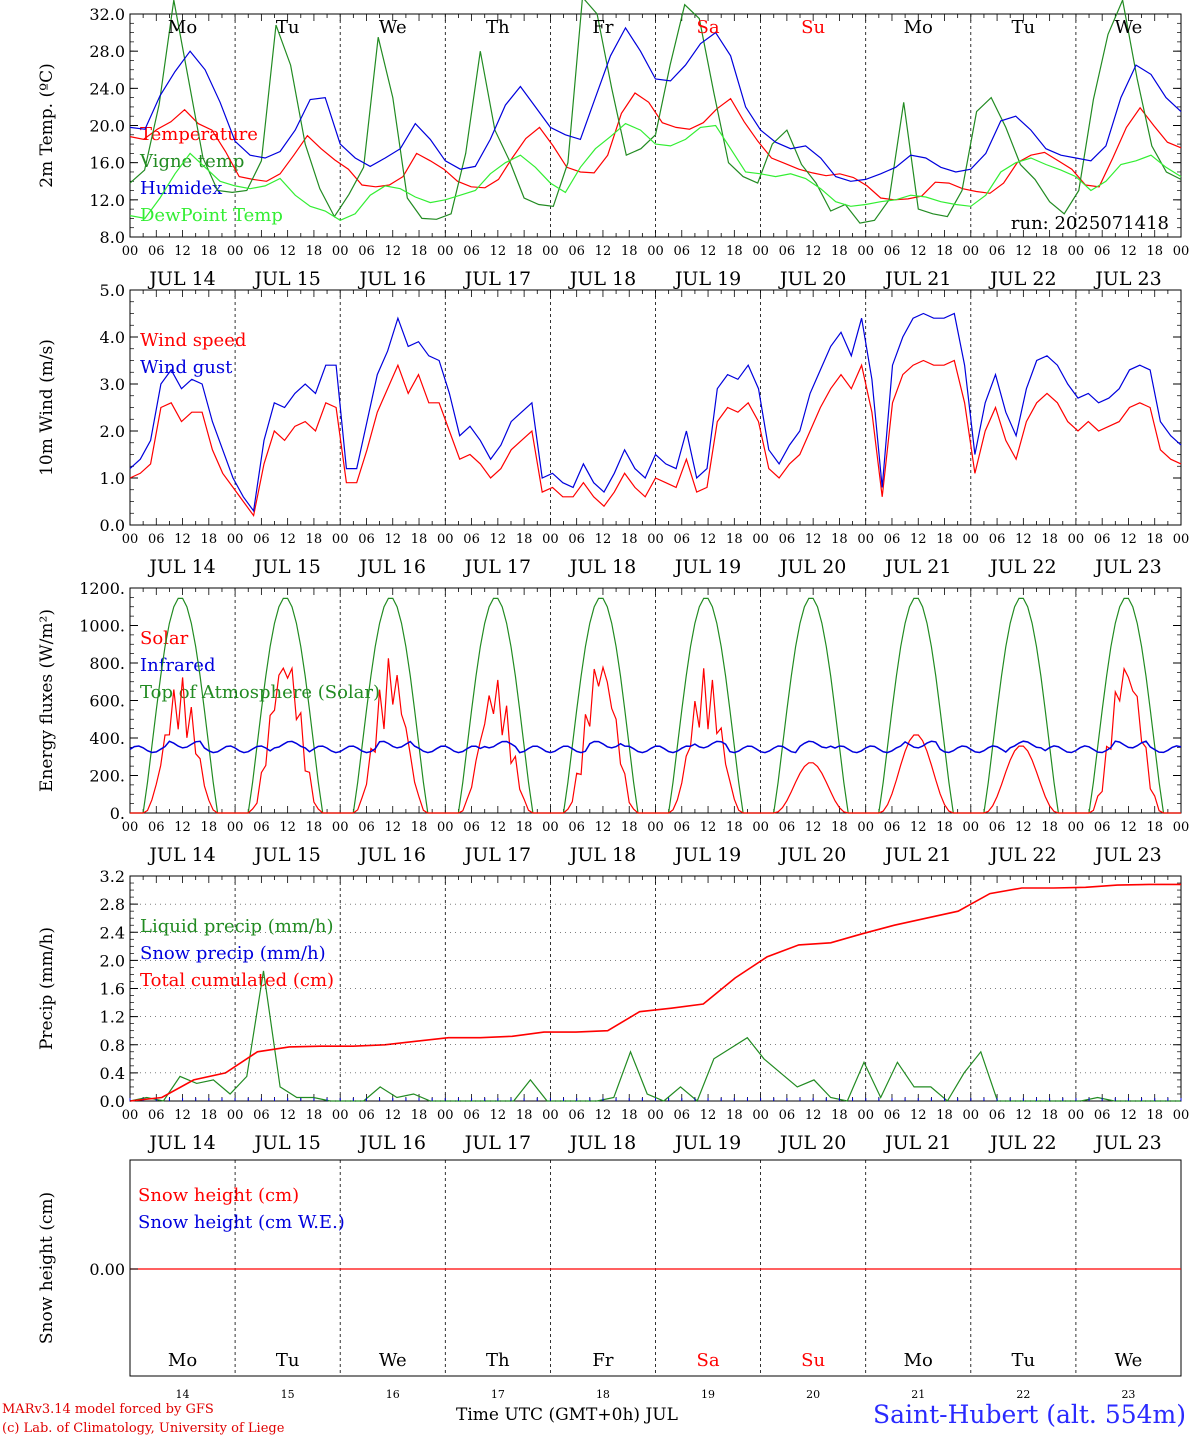  Describe the element at coordinates (112, 237) in the screenshot. I see `y-tick-label: 8.0` at that location.